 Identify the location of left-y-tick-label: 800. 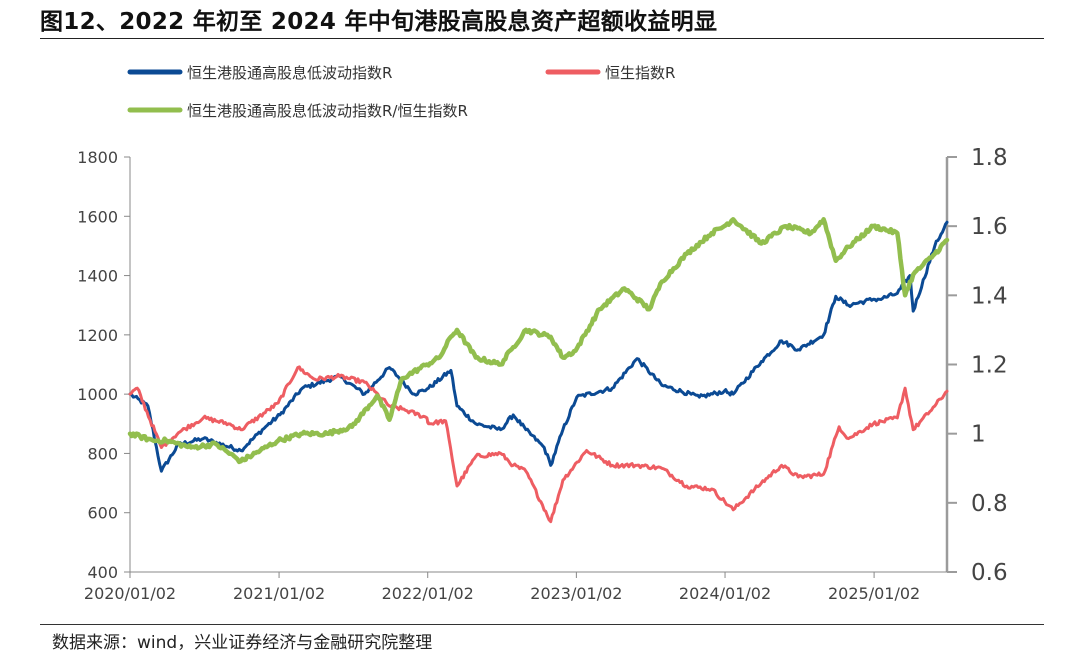
(102, 453).